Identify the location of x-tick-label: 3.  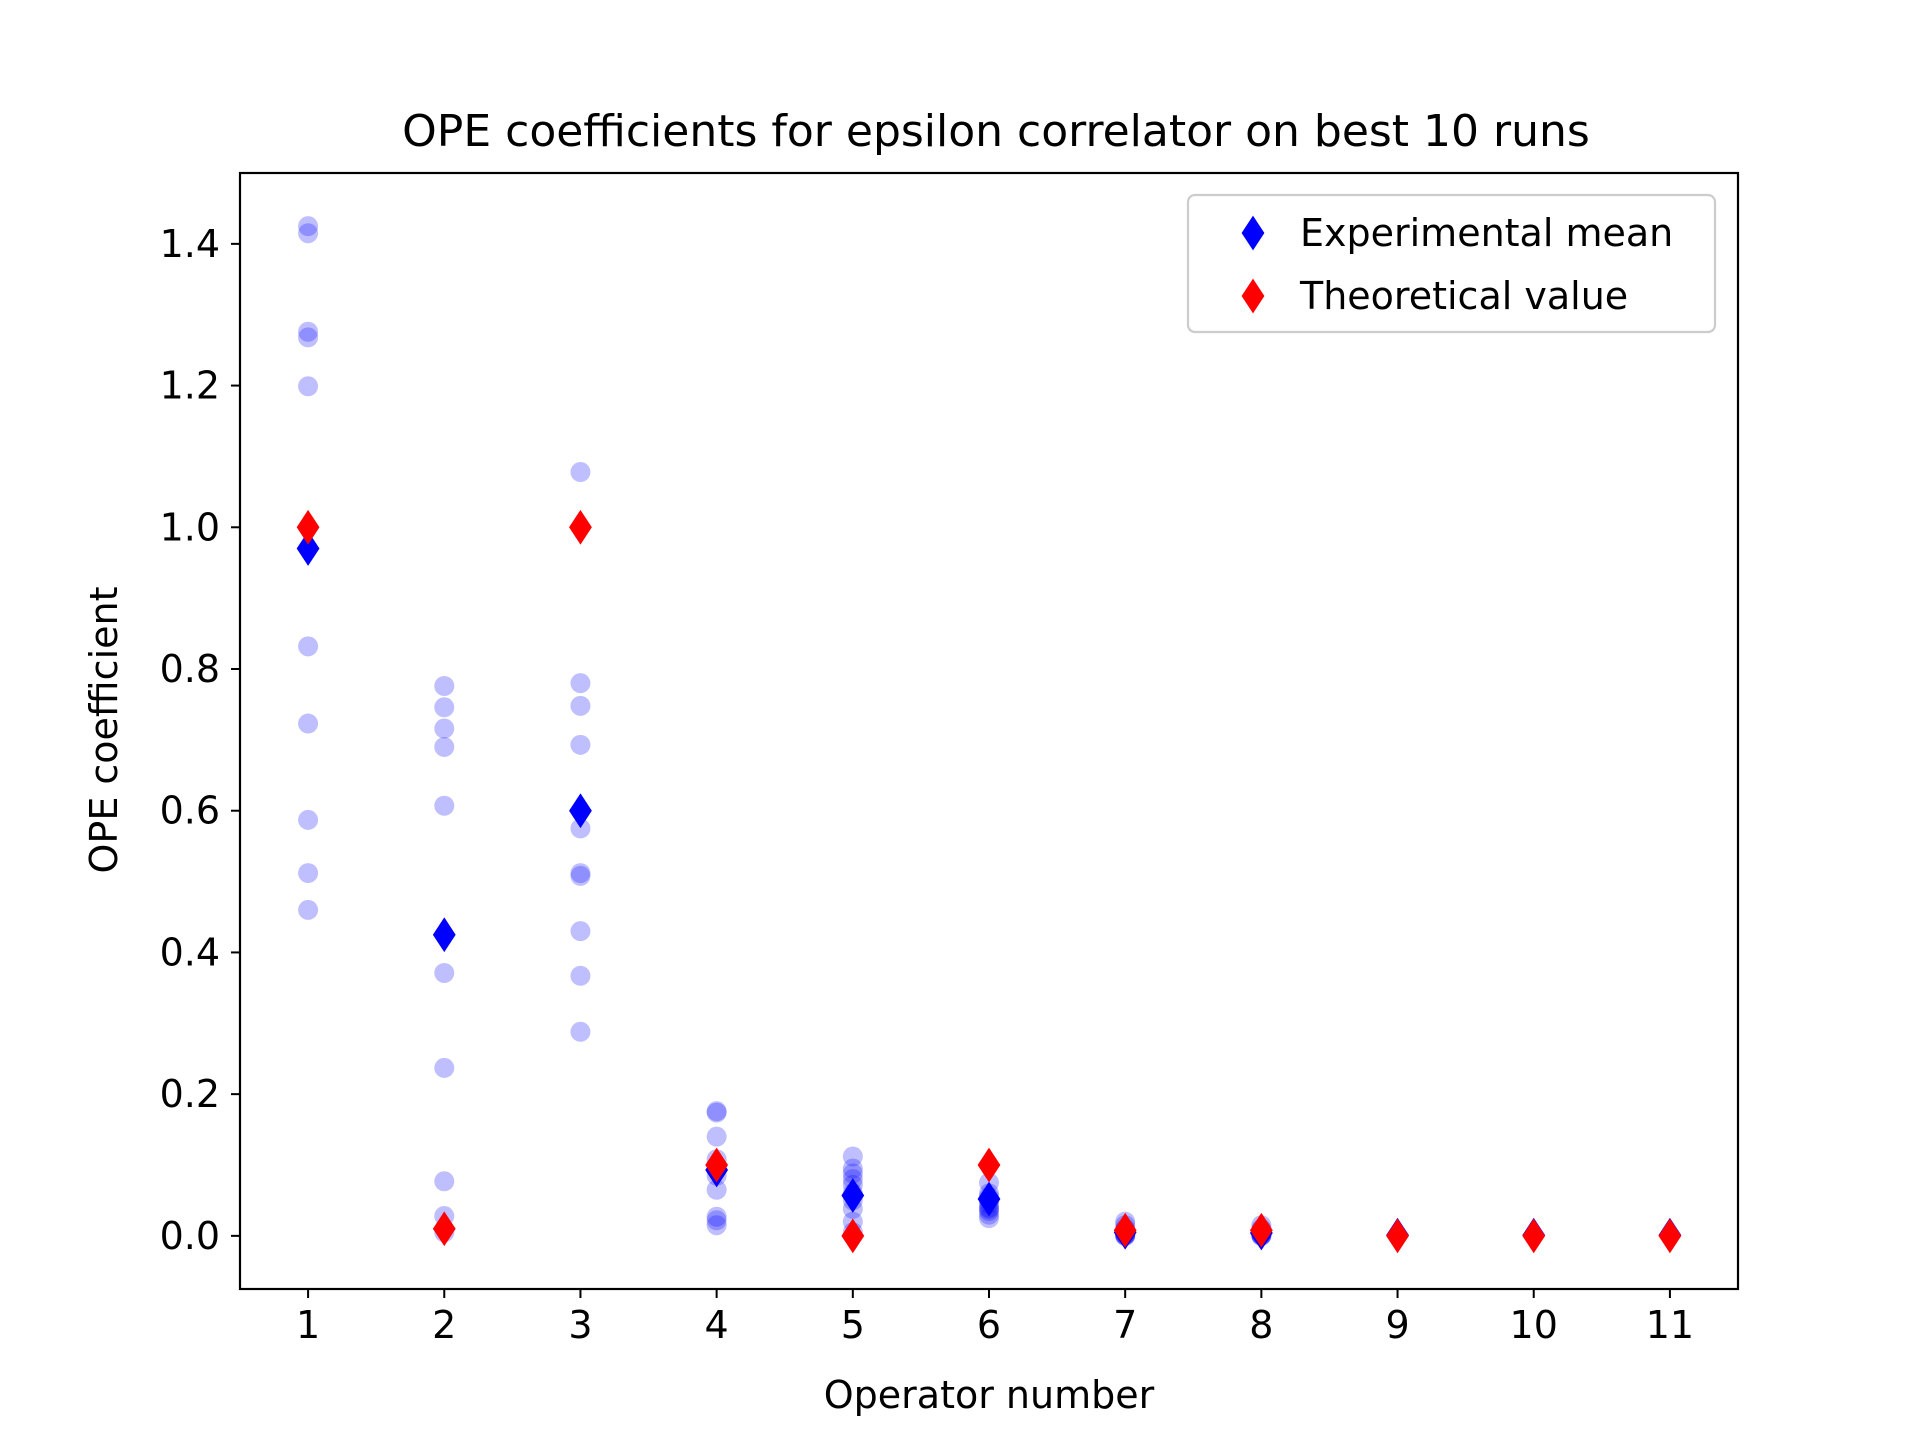
(580, 1325).